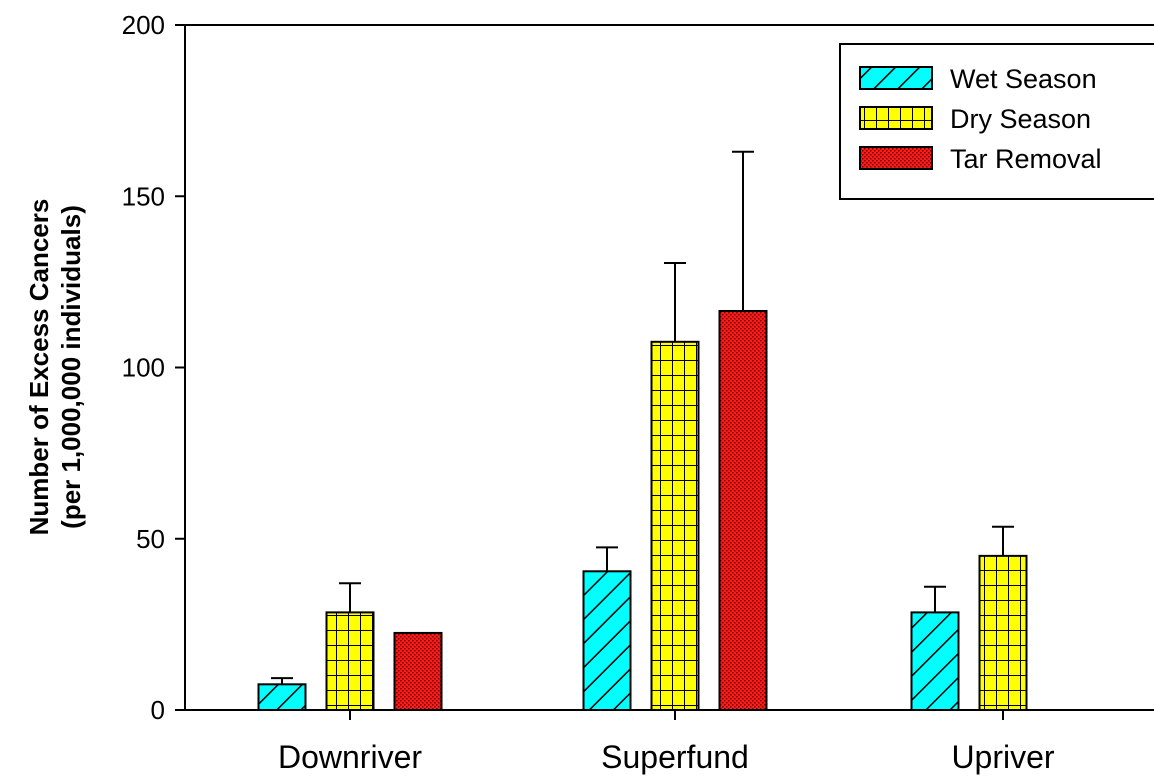 The image size is (1154, 779). Describe the element at coordinates (1002, 757) in the screenshot. I see `x-category-label: Upriver` at that location.